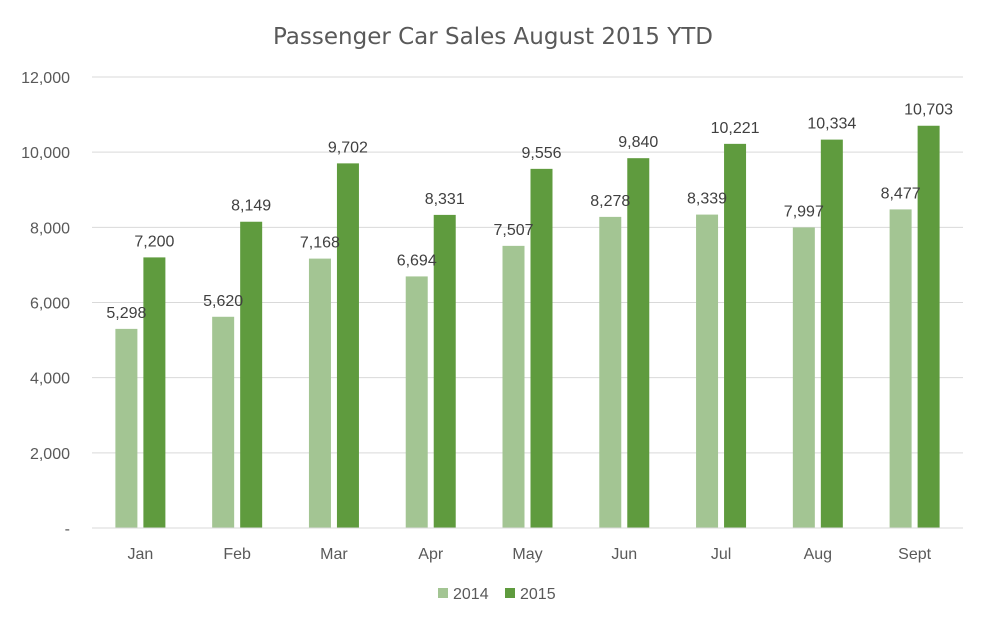  What do you see at coordinates (541, 153) in the screenshot?
I see `data-label-2015-may: 9,556` at bounding box center [541, 153].